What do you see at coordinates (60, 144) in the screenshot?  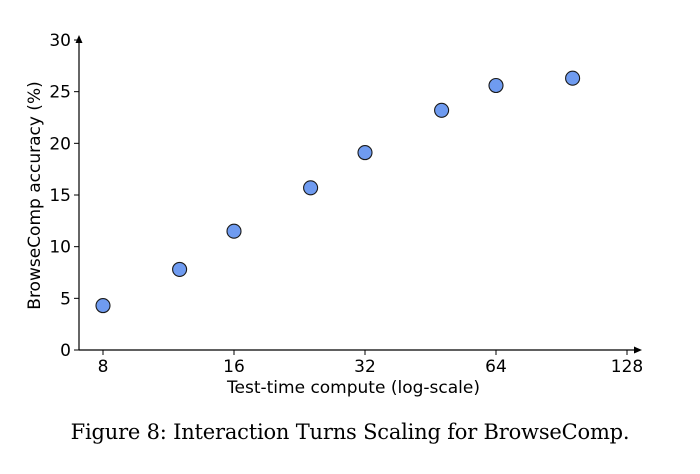 I see `y-tick-label: 20` at bounding box center [60, 144].